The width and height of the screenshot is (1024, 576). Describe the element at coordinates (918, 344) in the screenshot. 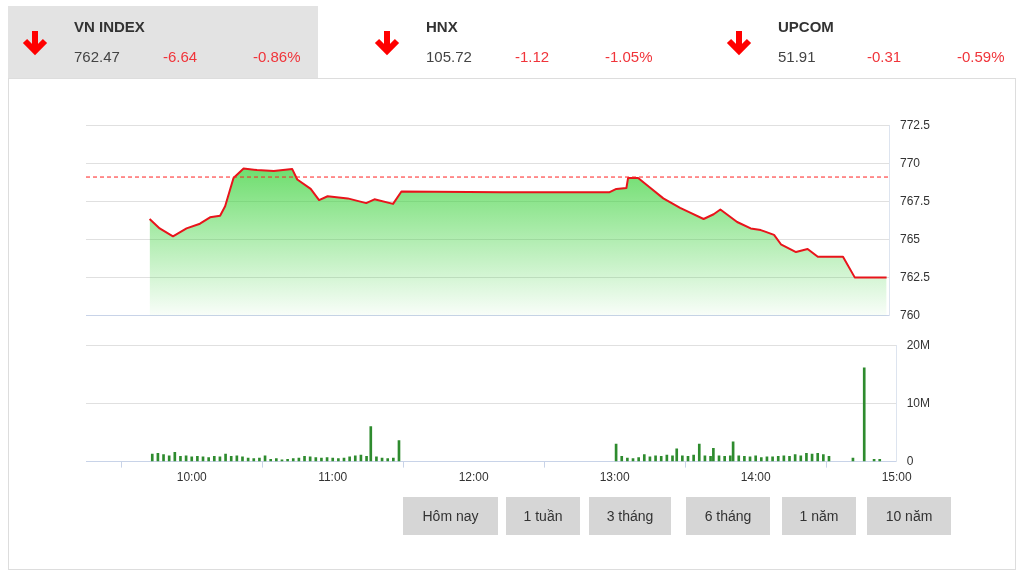

I see `y-tick-label: 20M` at that location.